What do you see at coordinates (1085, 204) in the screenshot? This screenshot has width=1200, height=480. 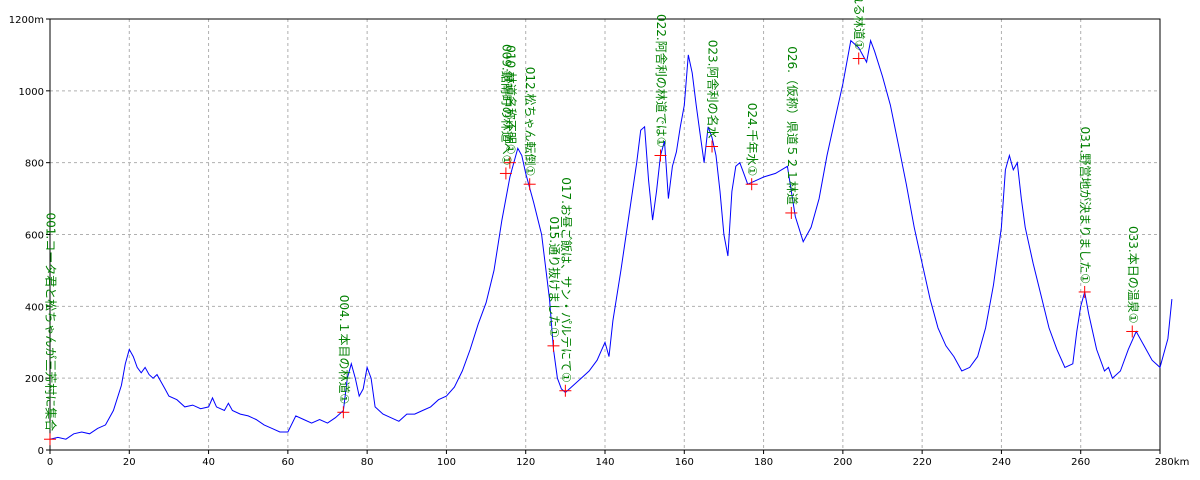 I see `waypoint-label: 031.野営地が決まりました①` at bounding box center [1085, 204].